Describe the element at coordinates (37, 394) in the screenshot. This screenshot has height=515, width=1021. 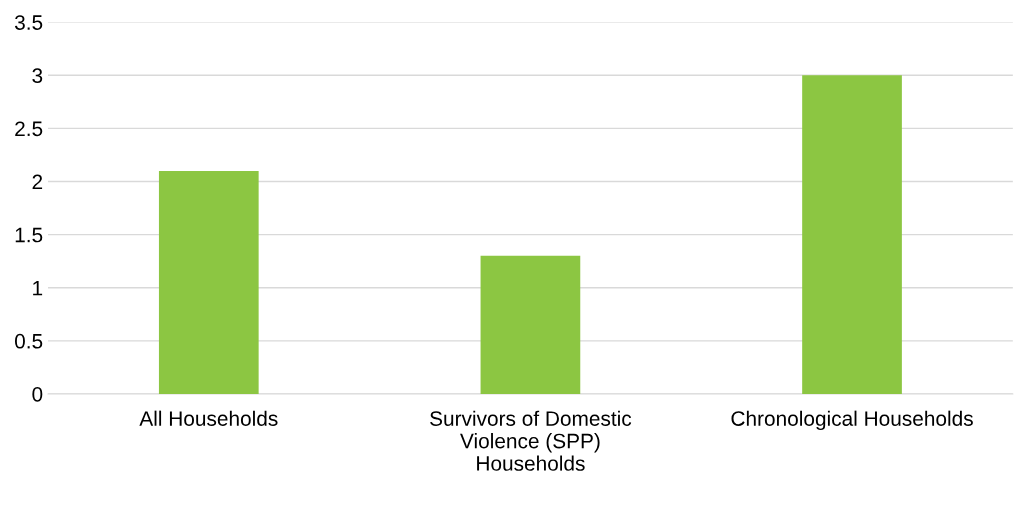
I see `y-tick-label: 0` at that location.